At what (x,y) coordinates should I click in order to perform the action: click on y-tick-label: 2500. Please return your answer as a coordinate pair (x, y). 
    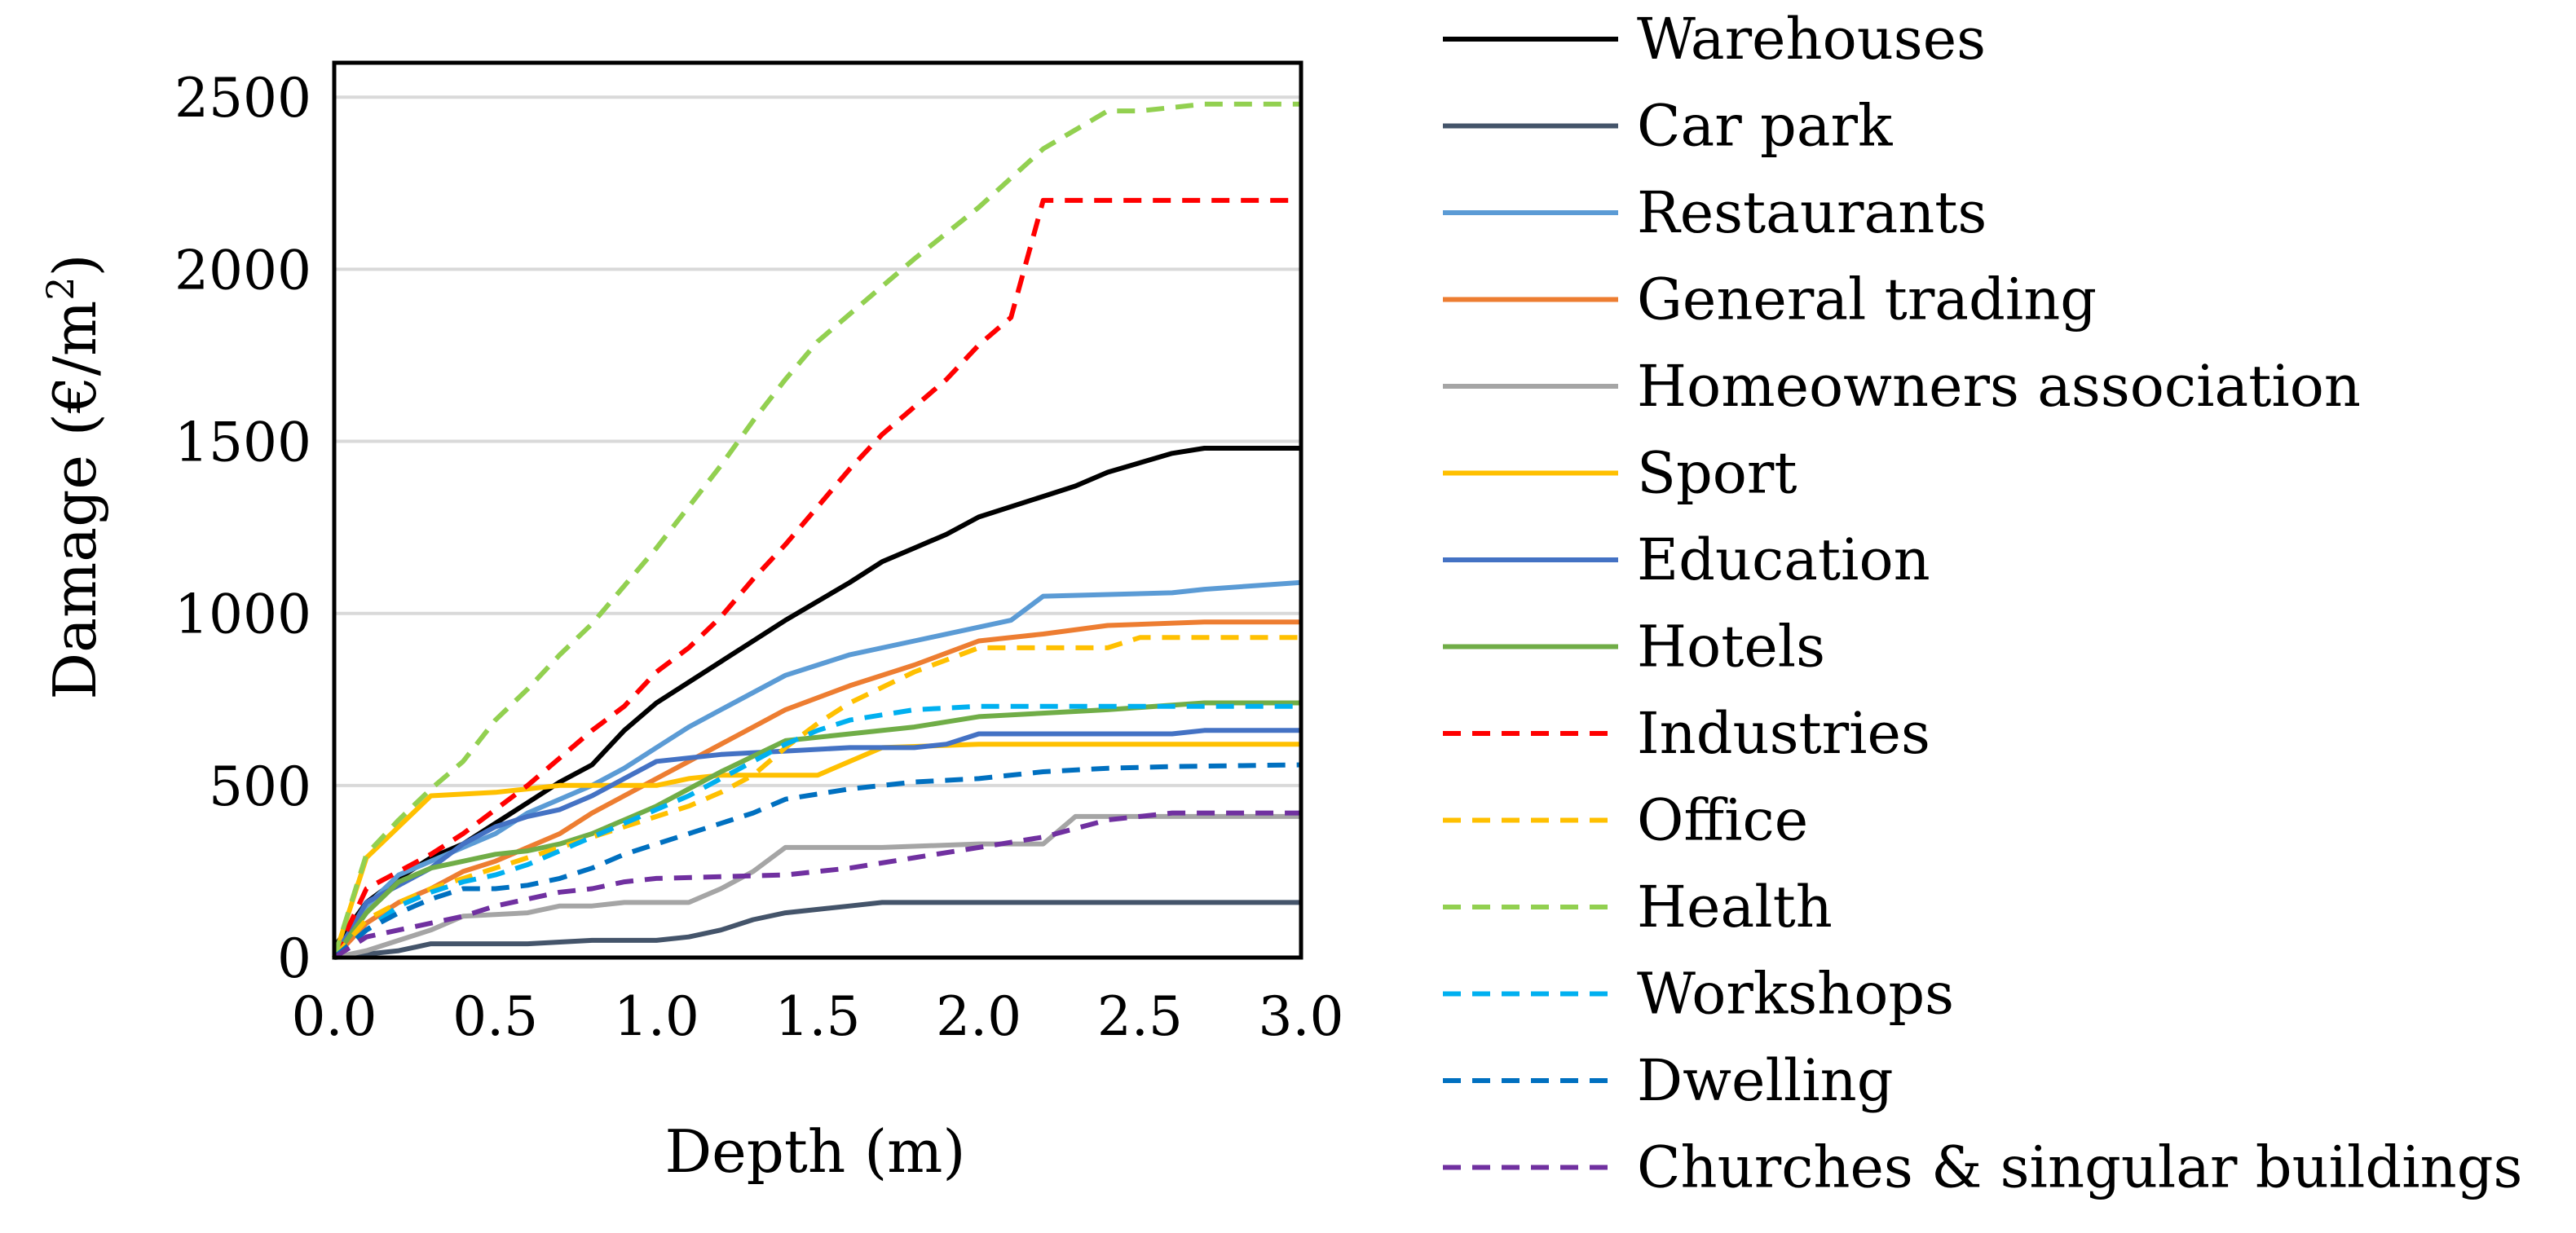
    Looking at the image, I should click on (242, 99).